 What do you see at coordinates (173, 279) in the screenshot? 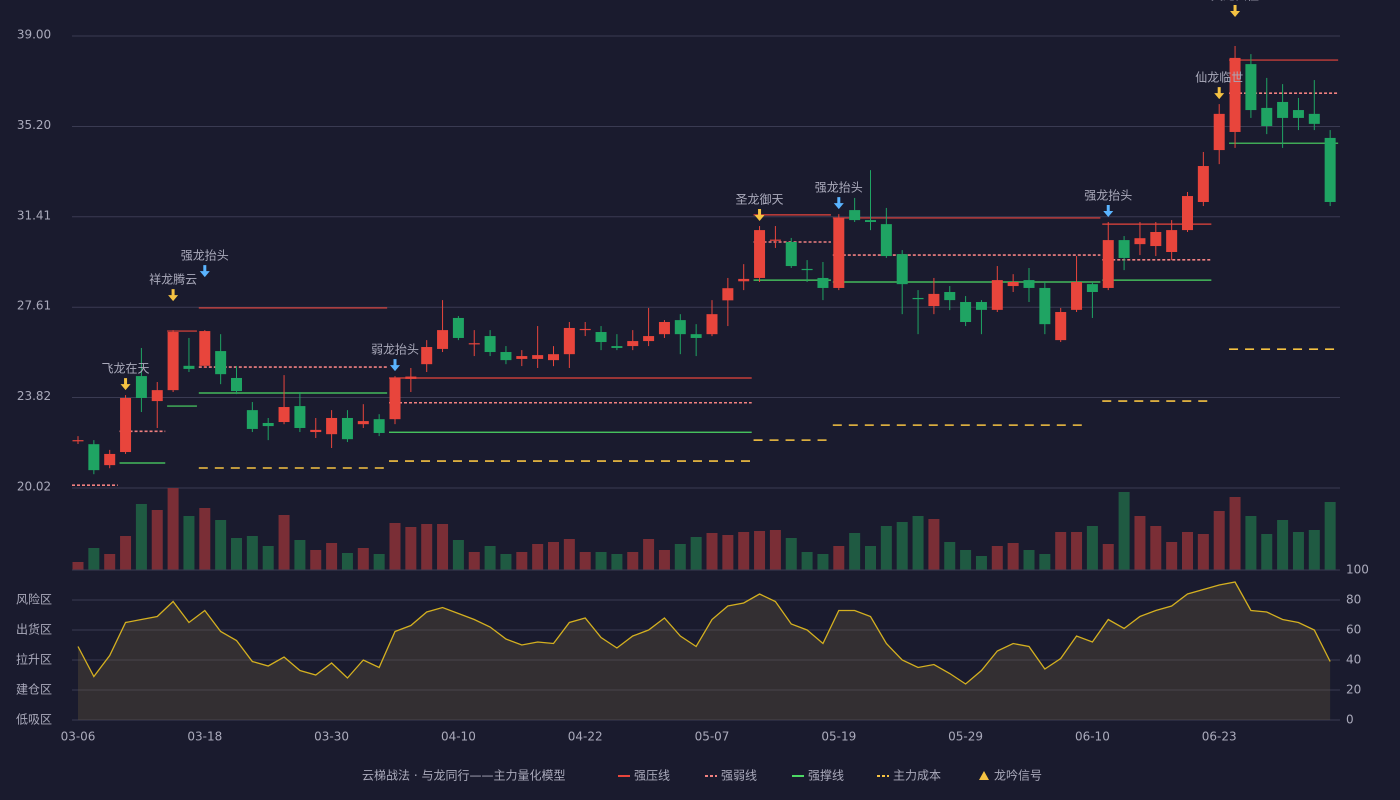
I see `signal-label: 祥龙腾云` at bounding box center [173, 279].